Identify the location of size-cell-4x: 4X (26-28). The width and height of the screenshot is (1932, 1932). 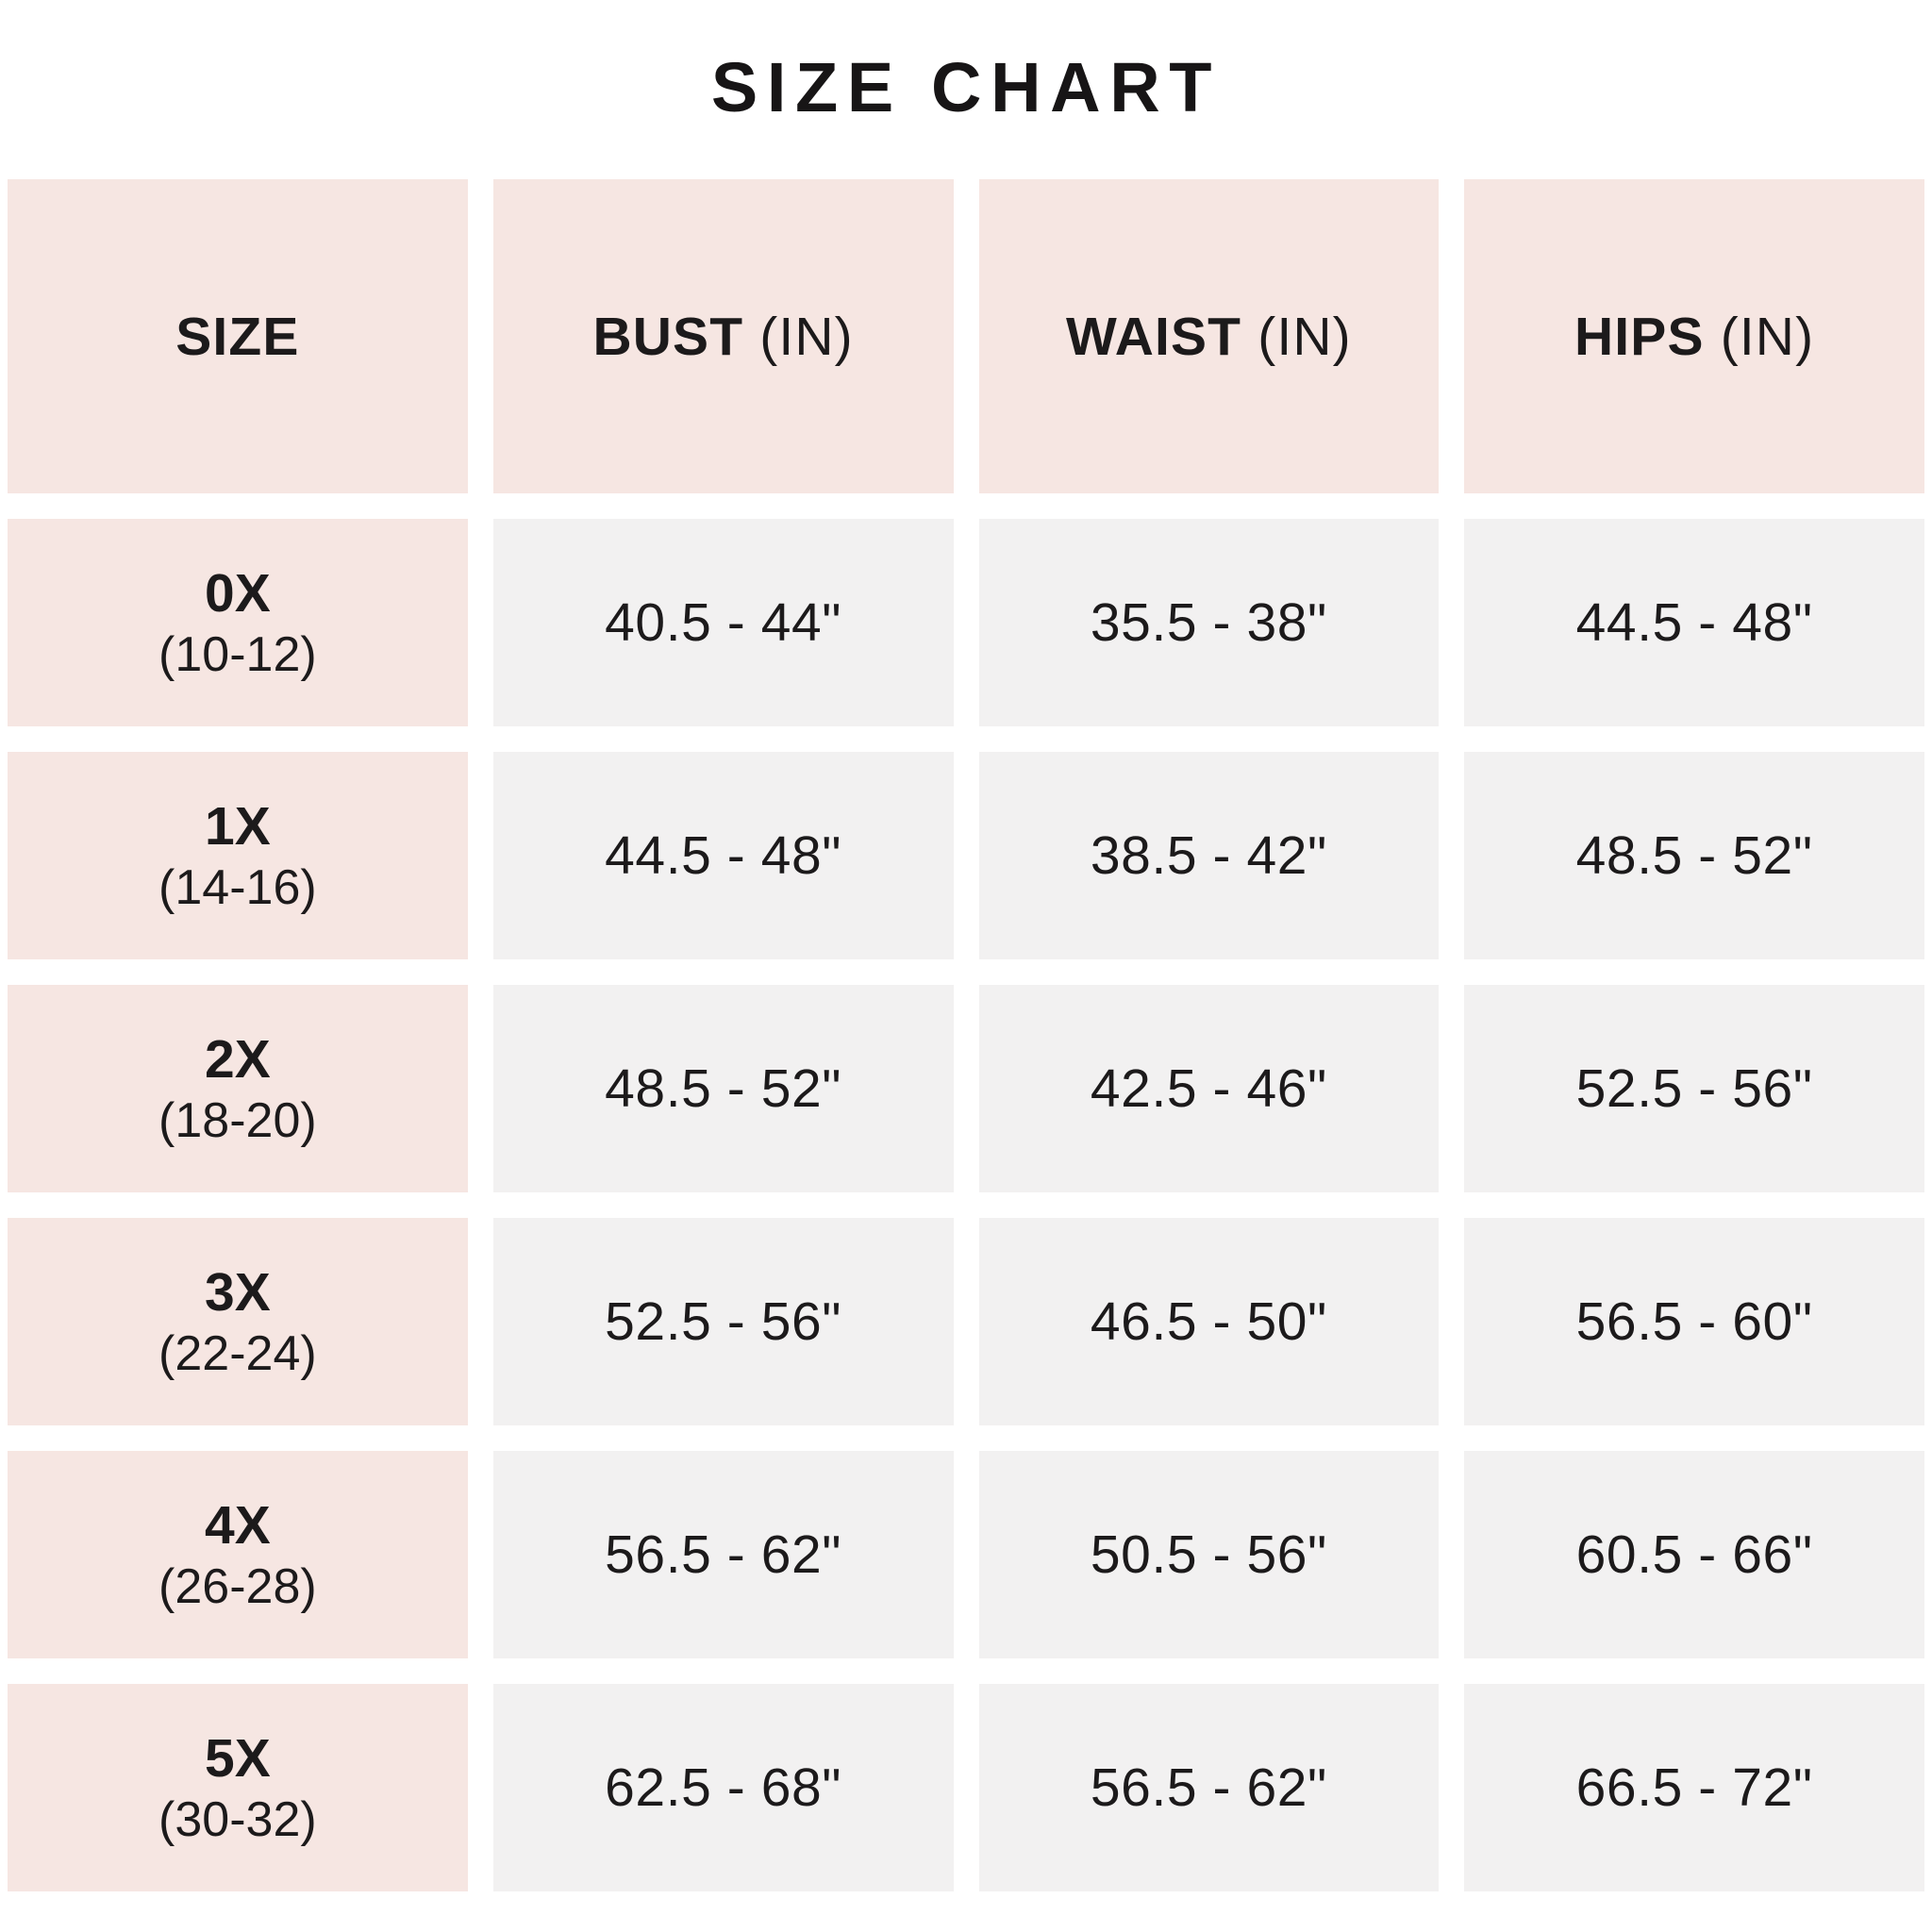
(238, 1554).